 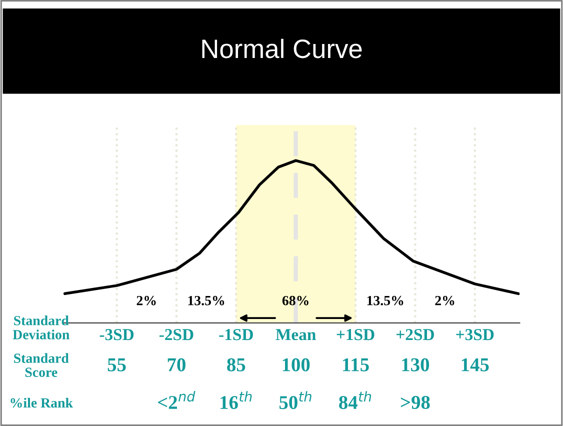 What do you see at coordinates (356, 365) in the screenshot?
I see `text: 115` at bounding box center [356, 365].